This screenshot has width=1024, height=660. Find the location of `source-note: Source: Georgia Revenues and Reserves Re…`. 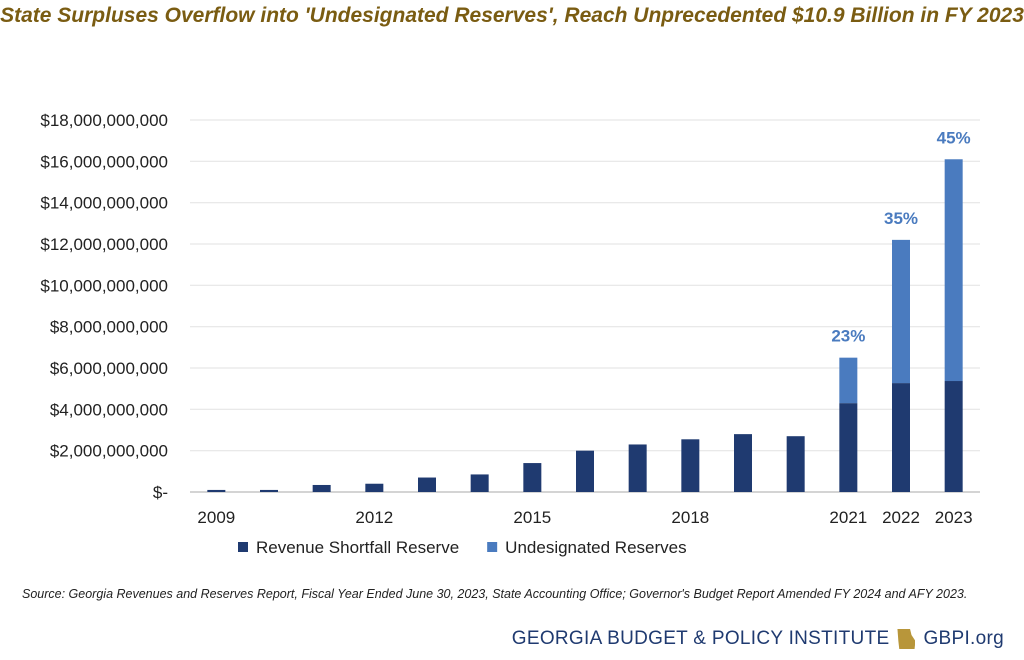

source-note: Source: Georgia Revenues and Reserves Re… is located at coordinates (495, 594).